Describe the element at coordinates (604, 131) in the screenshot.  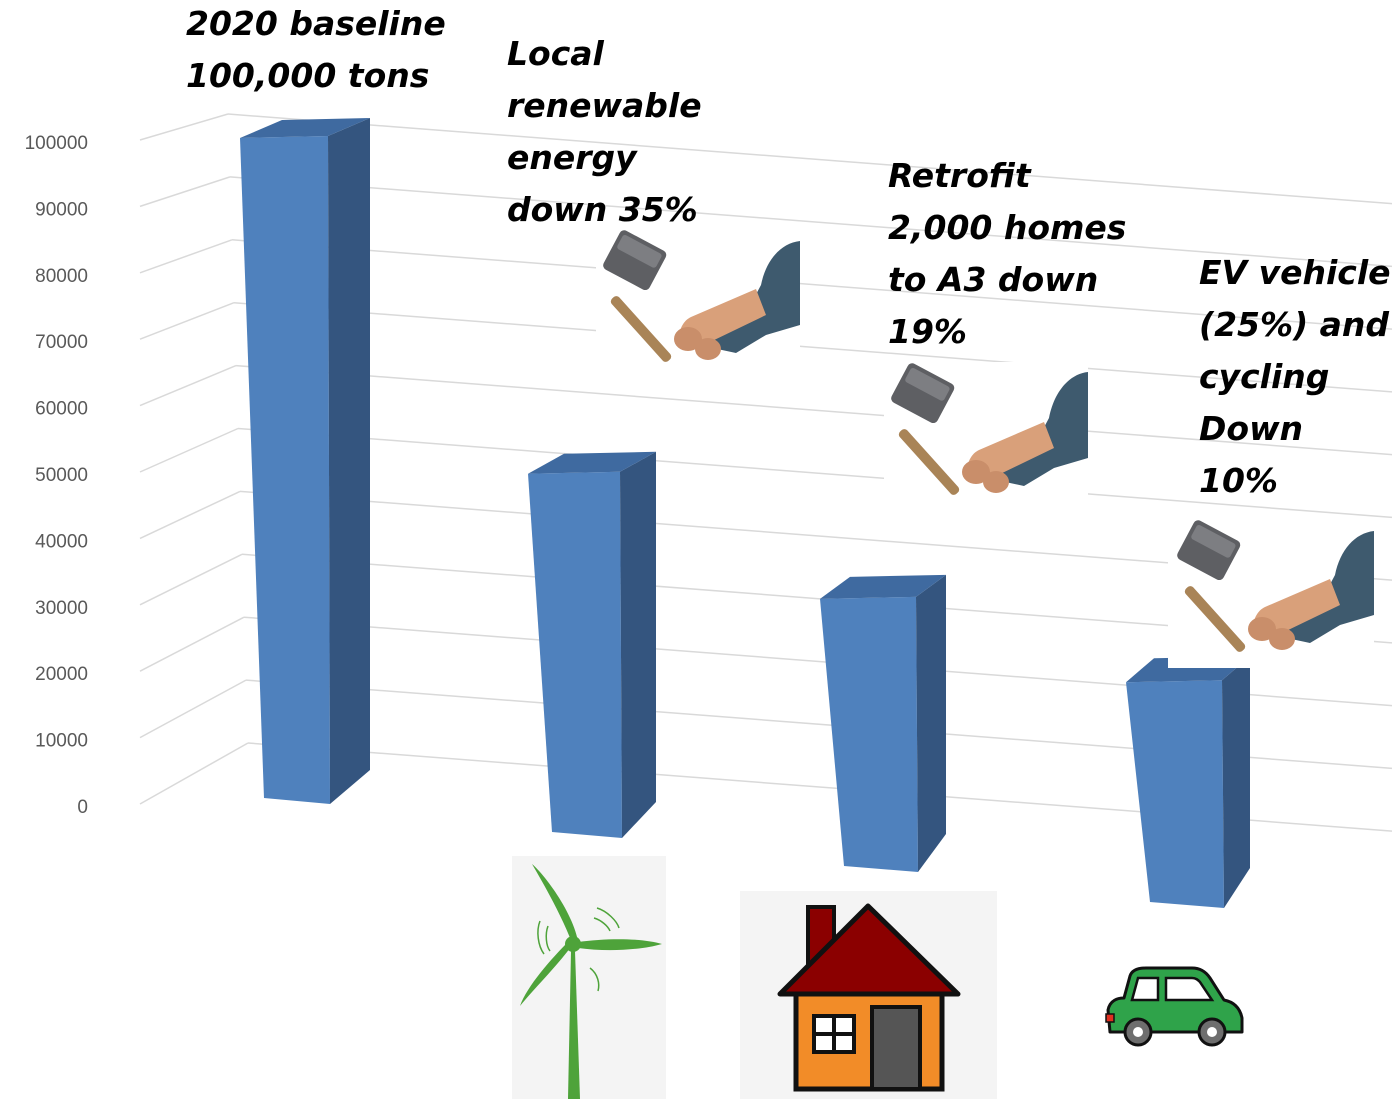
I see `annotation-renewable: Local renewable energy down 35%` at that location.